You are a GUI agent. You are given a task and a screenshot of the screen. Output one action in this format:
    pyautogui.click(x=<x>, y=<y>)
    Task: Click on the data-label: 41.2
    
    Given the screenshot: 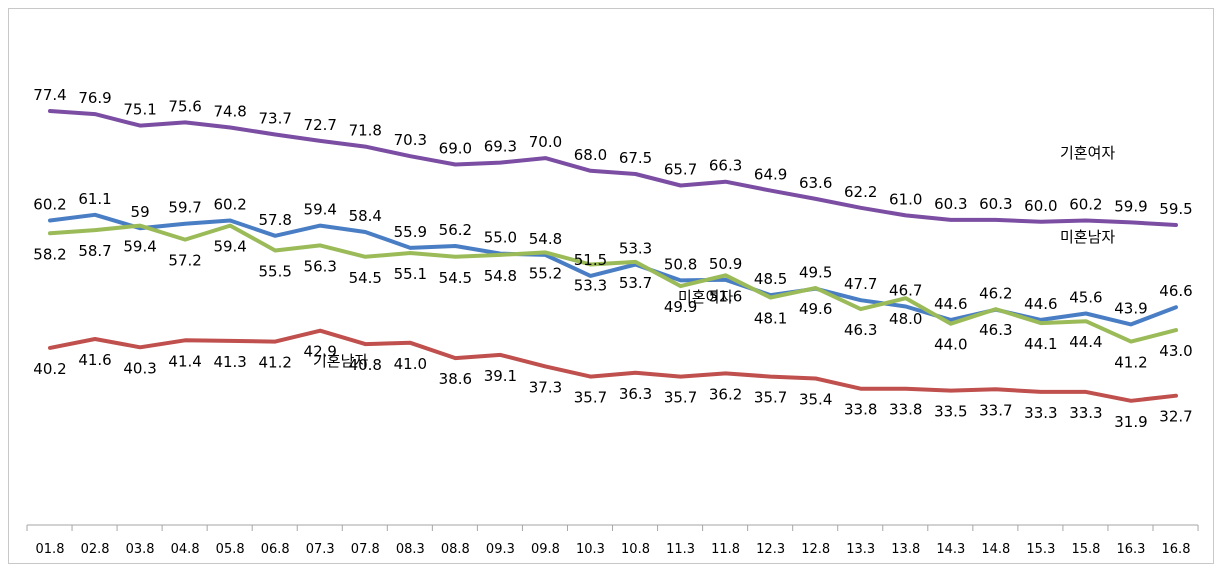 What is the action you would take?
    pyautogui.click(x=274, y=363)
    